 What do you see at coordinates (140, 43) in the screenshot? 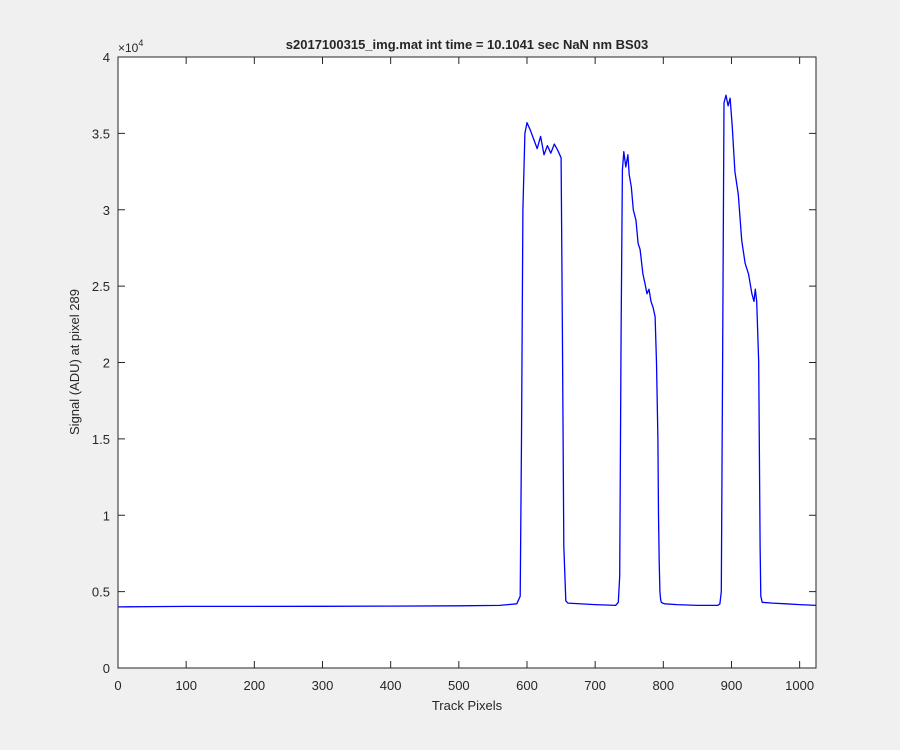
I see `y-exponent-power: 4` at bounding box center [140, 43].